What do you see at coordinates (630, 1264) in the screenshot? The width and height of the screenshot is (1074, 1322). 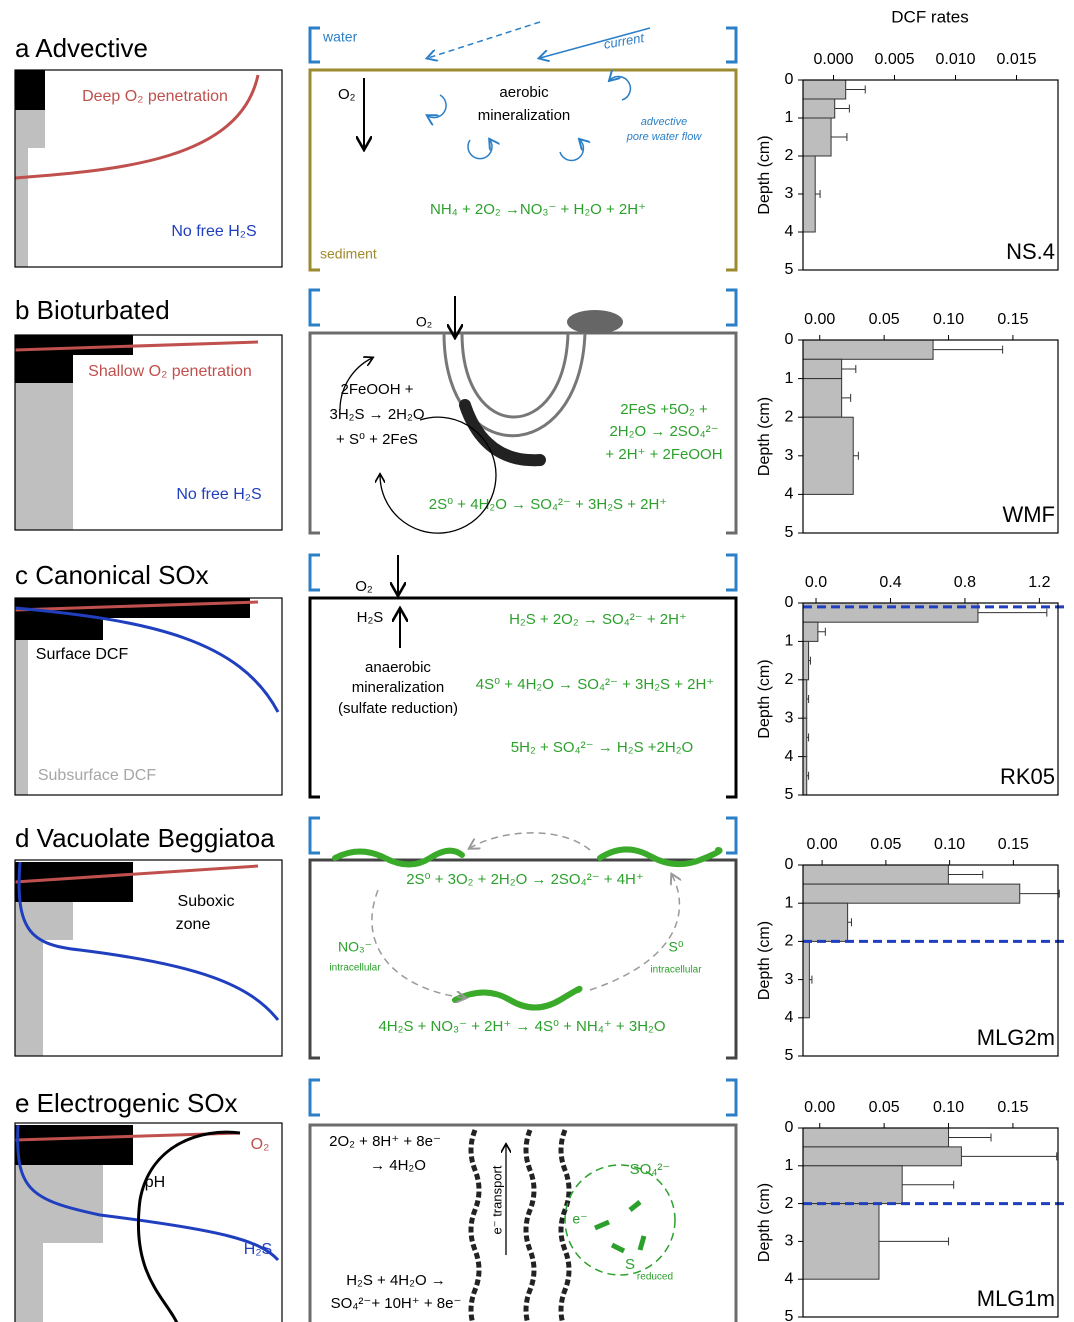 I see `diagram-label: S` at bounding box center [630, 1264].